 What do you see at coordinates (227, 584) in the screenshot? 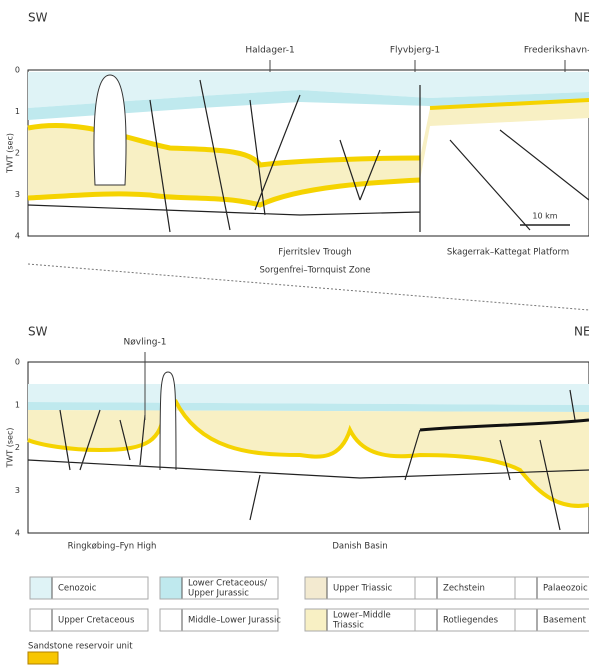
I see `legend-label: Lower Cretaceous/` at bounding box center [227, 584].